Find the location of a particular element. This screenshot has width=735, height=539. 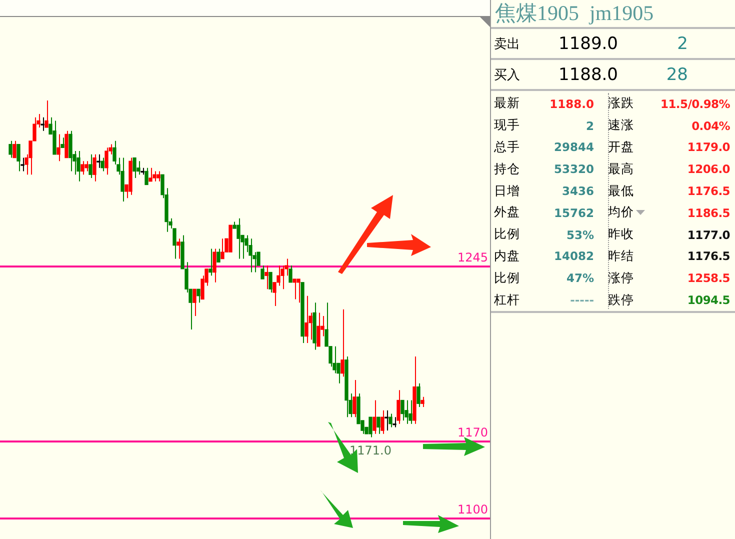

text: 焦煤1905 jm1905 is located at coordinates (613, 14).